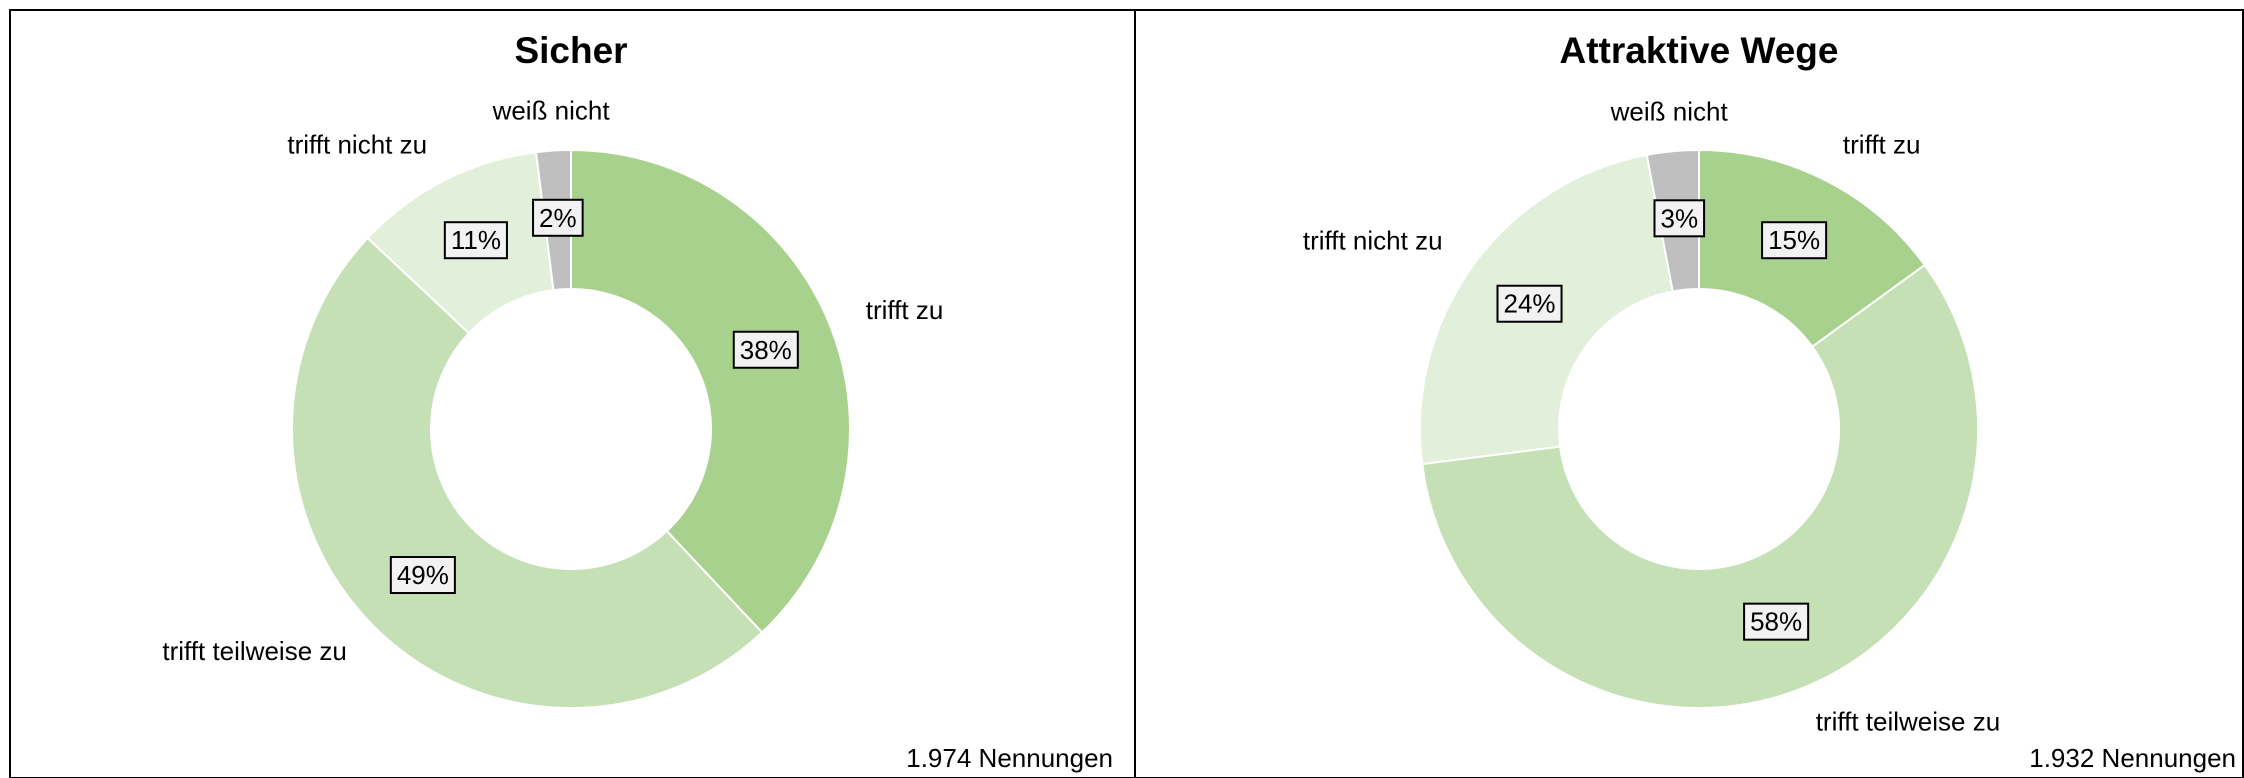  Describe the element at coordinates (1699, 50) in the screenshot. I see `chart-title: Attraktive Wege` at that location.